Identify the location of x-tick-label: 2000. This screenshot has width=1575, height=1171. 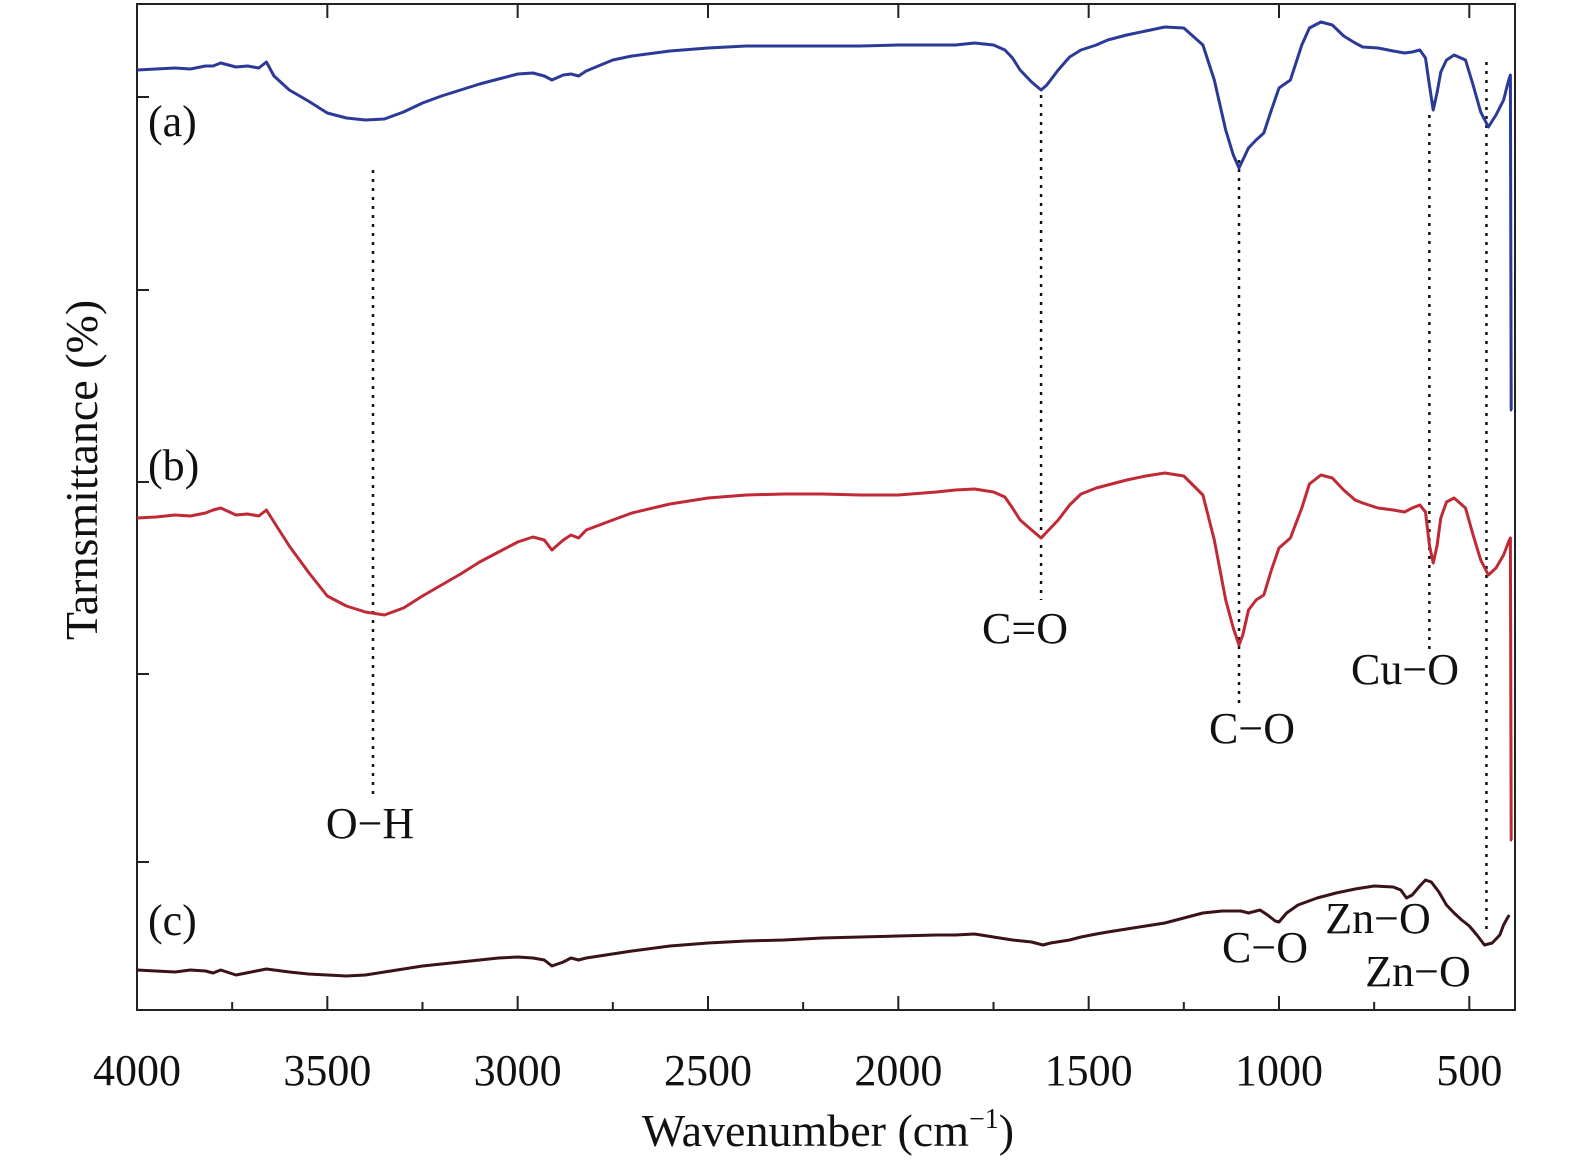
(898, 1070).